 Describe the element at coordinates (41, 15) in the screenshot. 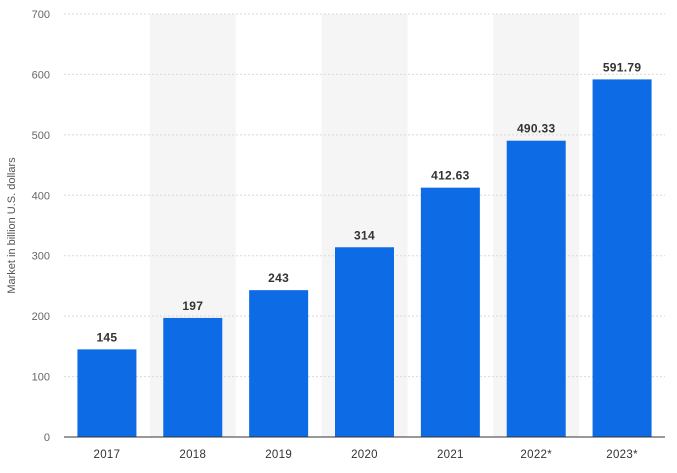

I see `y-tick-label: 700` at that location.